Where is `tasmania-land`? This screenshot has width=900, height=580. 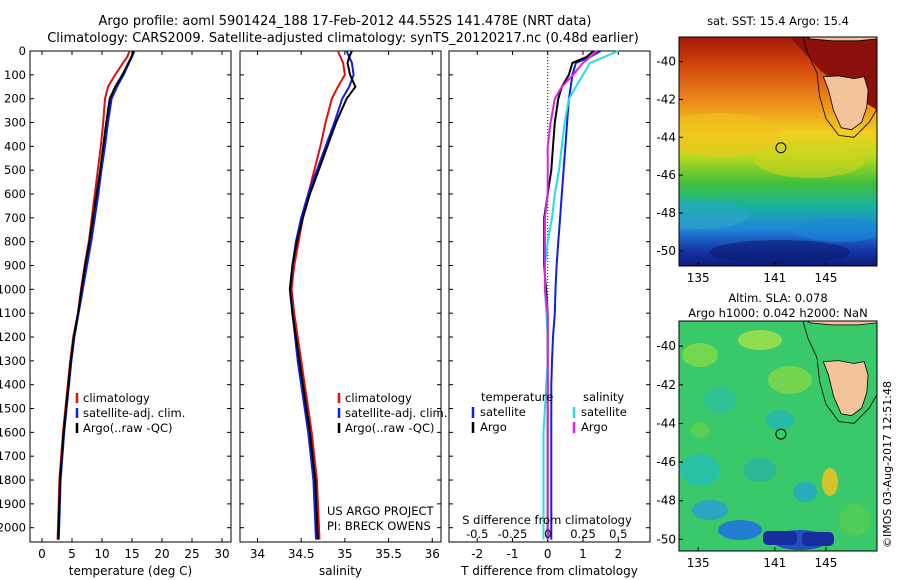
tasmania-land is located at coordinates (845, 388).